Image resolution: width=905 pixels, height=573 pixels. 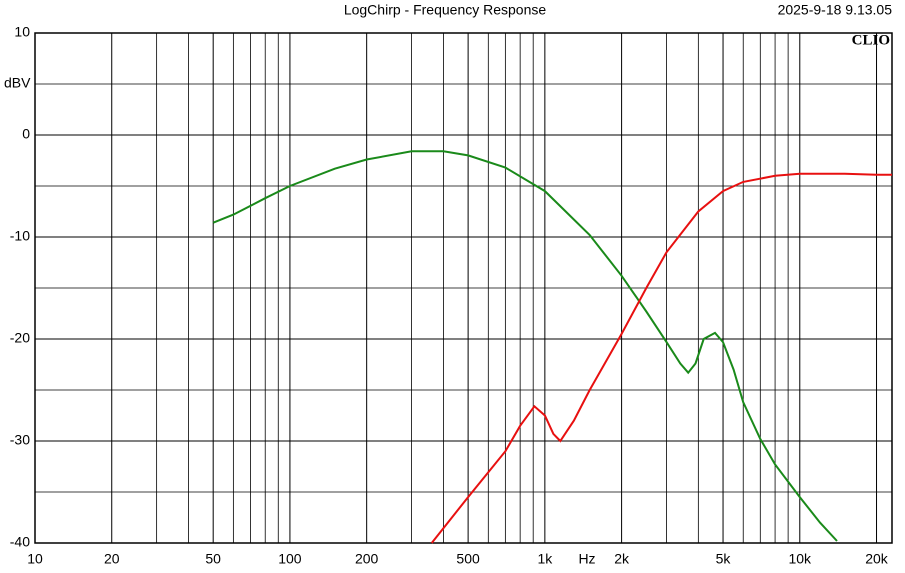 What do you see at coordinates (800, 559) in the screenshot?
I see `x-tick-label: 10k` at bounding box center [800, 559].